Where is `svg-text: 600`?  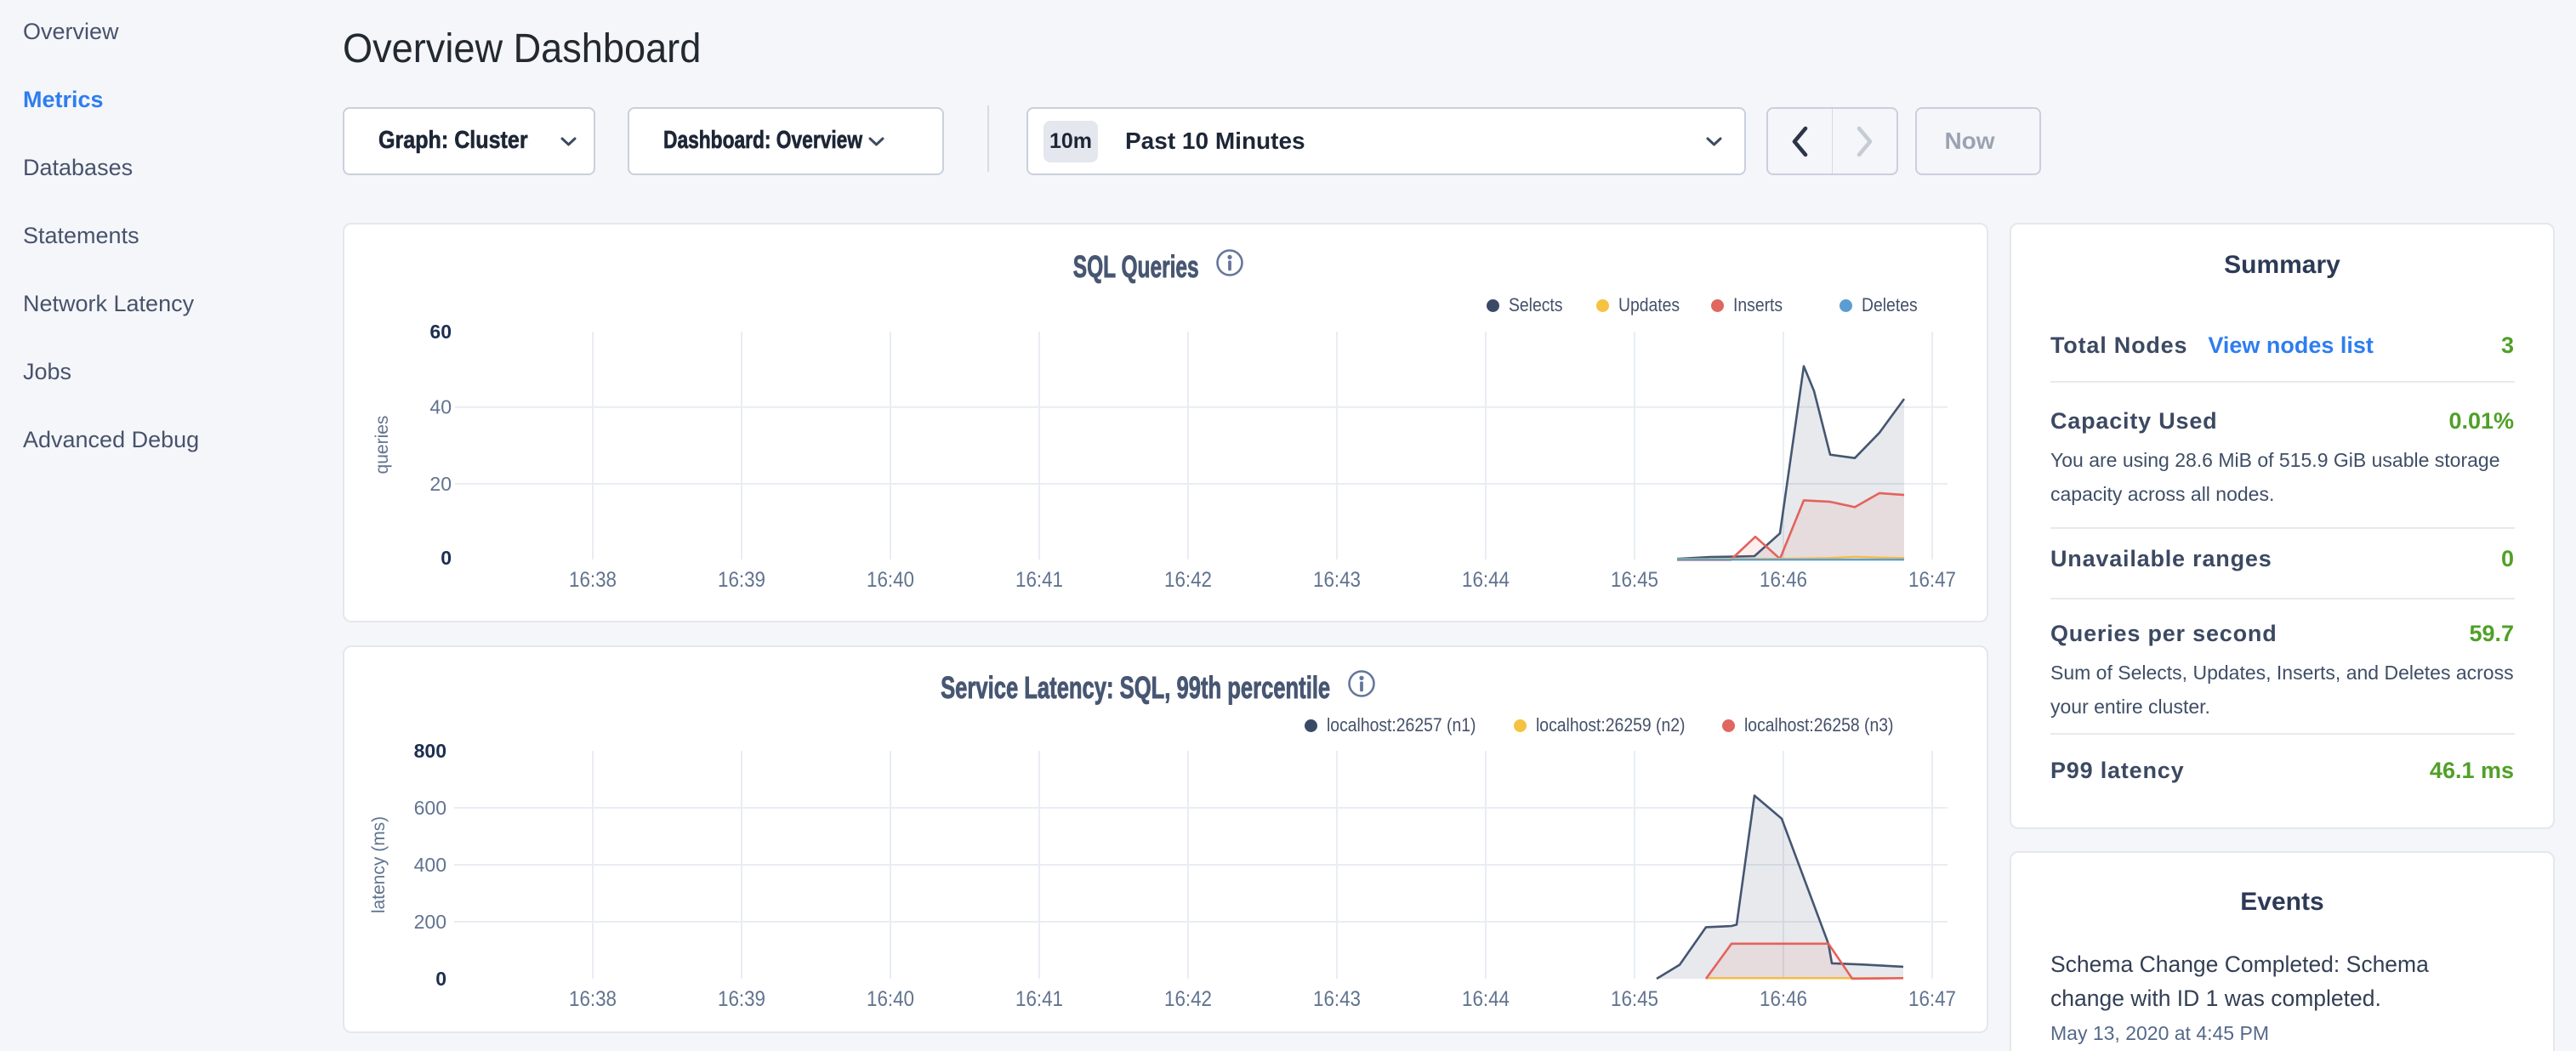
svg-text: 600 is located at coordinates (430, 808).